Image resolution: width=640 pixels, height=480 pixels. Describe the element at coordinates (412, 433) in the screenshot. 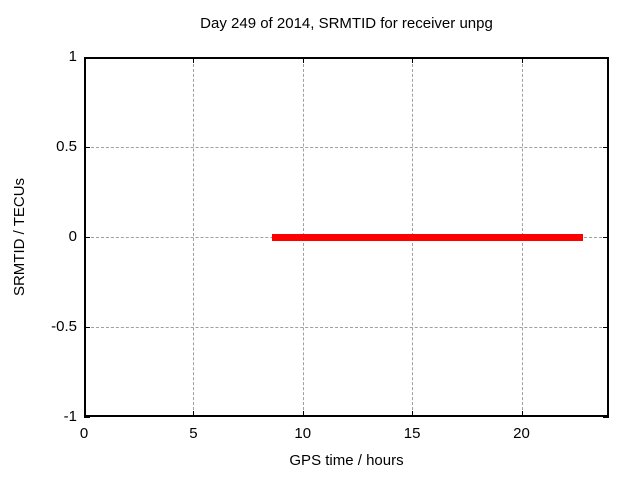

I see `x-tick-label: 15` at that location.